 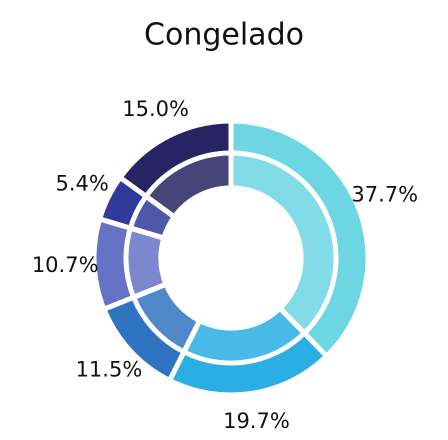 What do you see at coordinates (155, 109) in the screenshot?
I see `data-label: 15.0%` at bounding box center [155, 109].